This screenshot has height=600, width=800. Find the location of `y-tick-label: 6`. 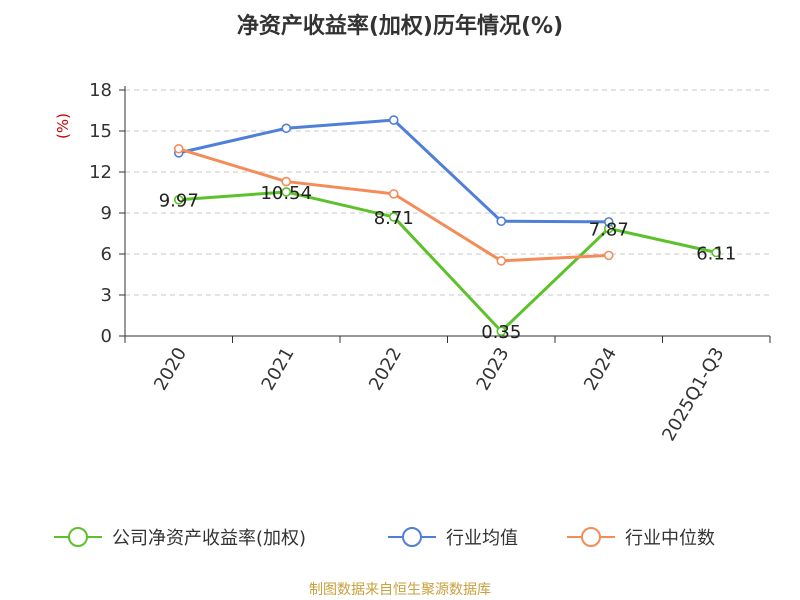

y-tick-label: 6 is located at coordinates (106, 254).